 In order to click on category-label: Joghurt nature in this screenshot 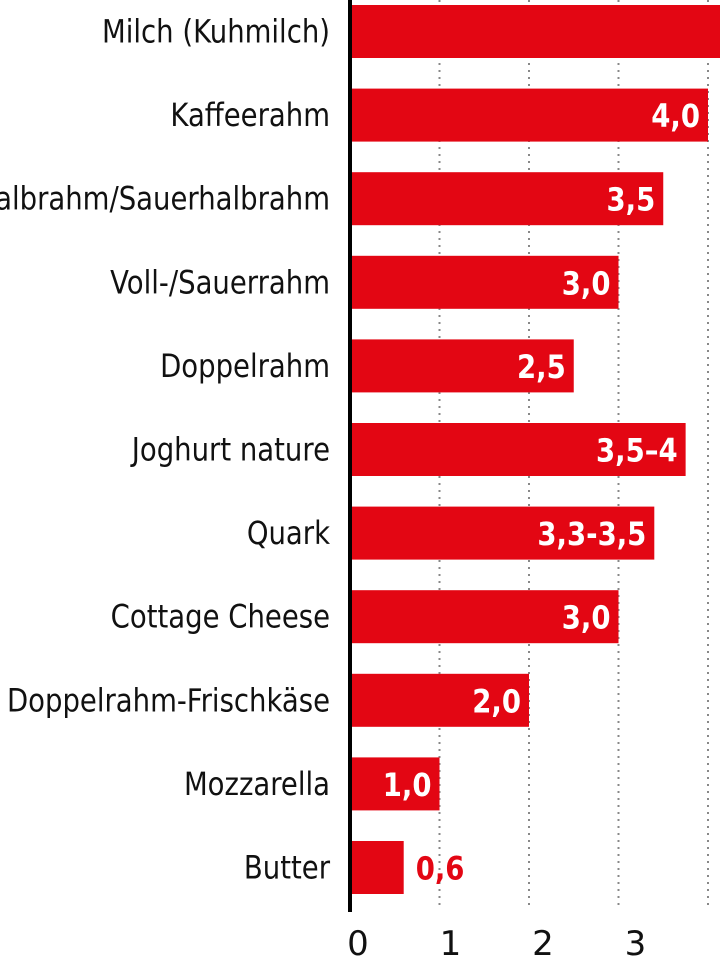, I will do `click(230, 451)`.